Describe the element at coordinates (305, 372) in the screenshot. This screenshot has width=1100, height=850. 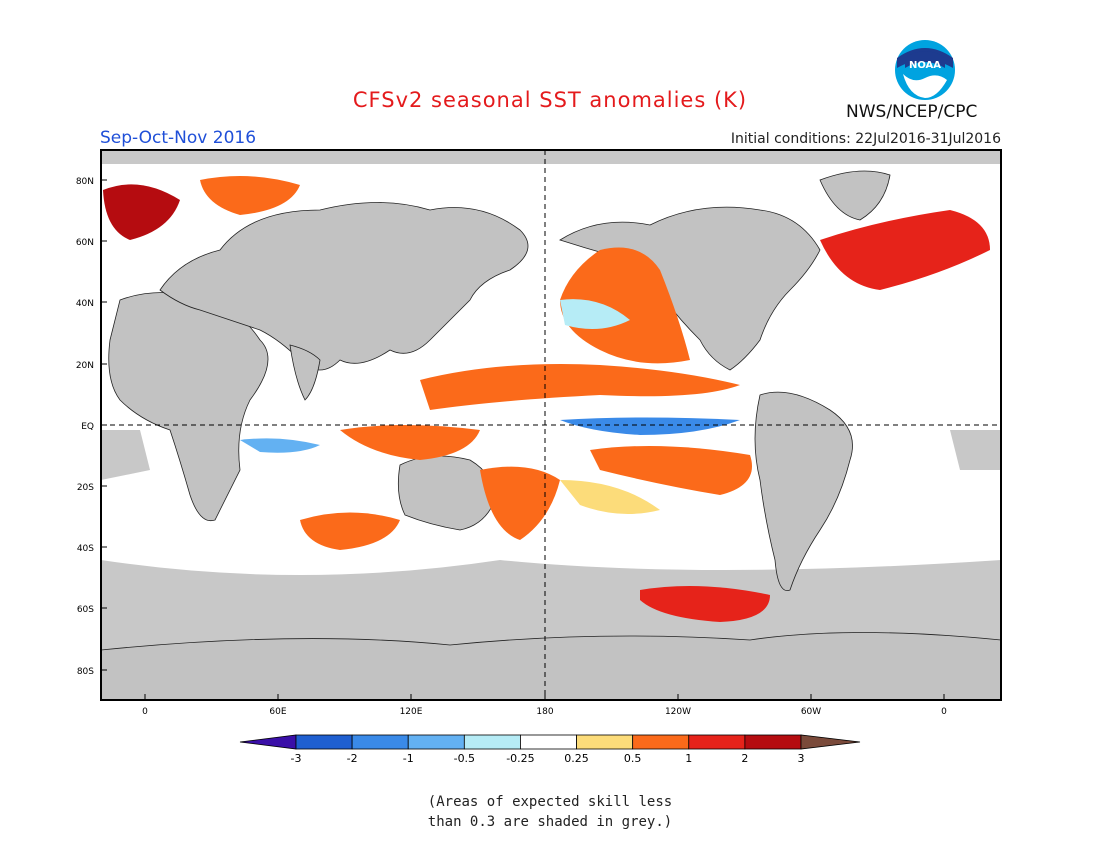
I see `india` at that location.